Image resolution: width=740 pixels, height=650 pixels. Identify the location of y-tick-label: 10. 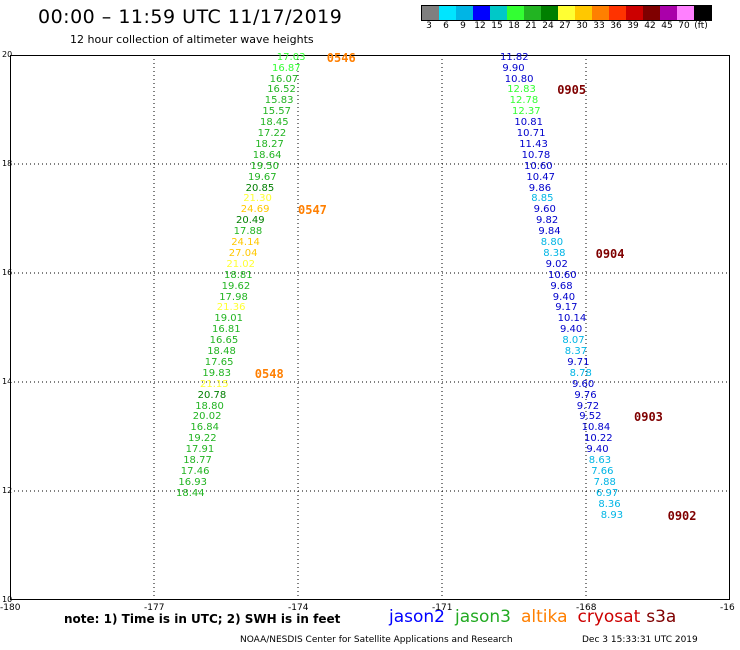
(7, 599).